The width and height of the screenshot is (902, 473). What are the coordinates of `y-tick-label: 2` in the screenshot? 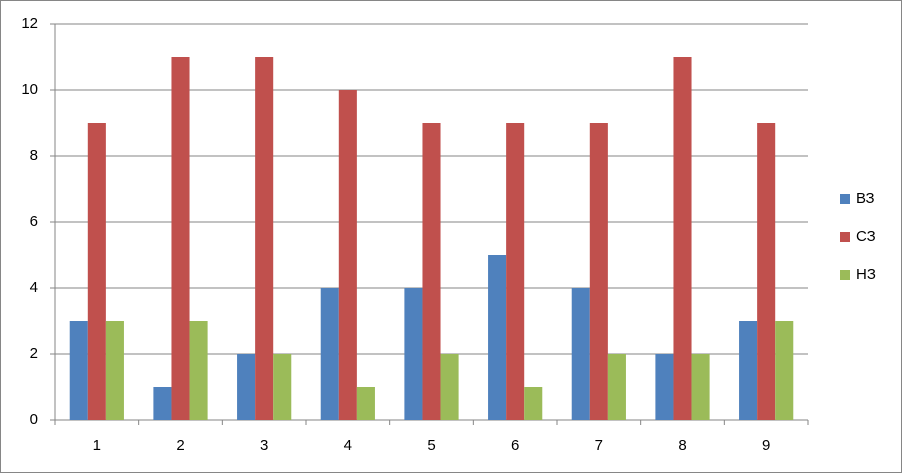 It's located at (34, 353).